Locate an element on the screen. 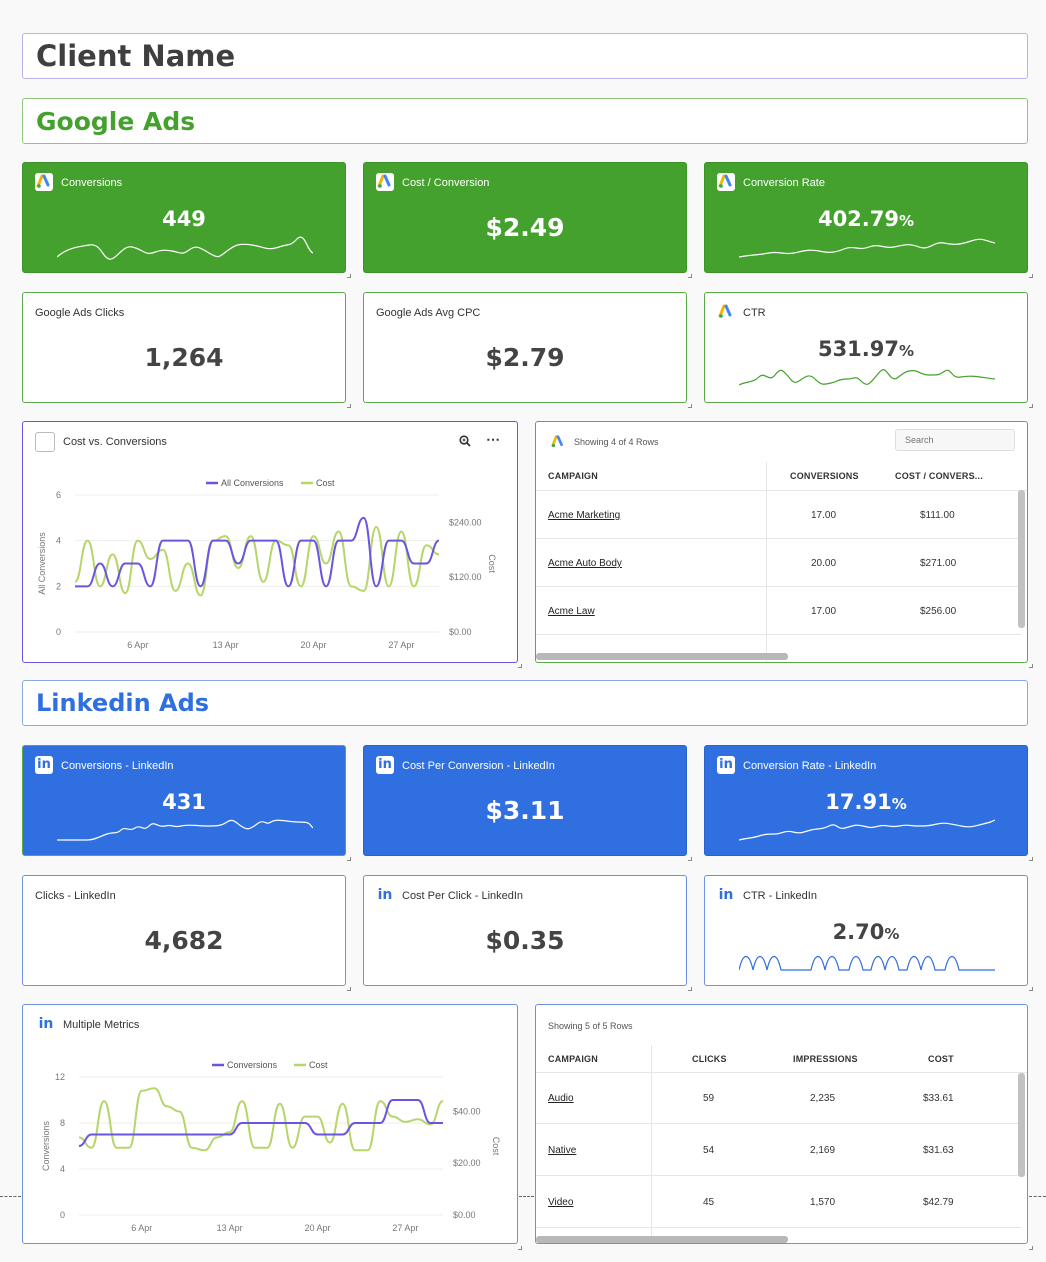  card-value: 2.70% is located at coordinates (866, 932).